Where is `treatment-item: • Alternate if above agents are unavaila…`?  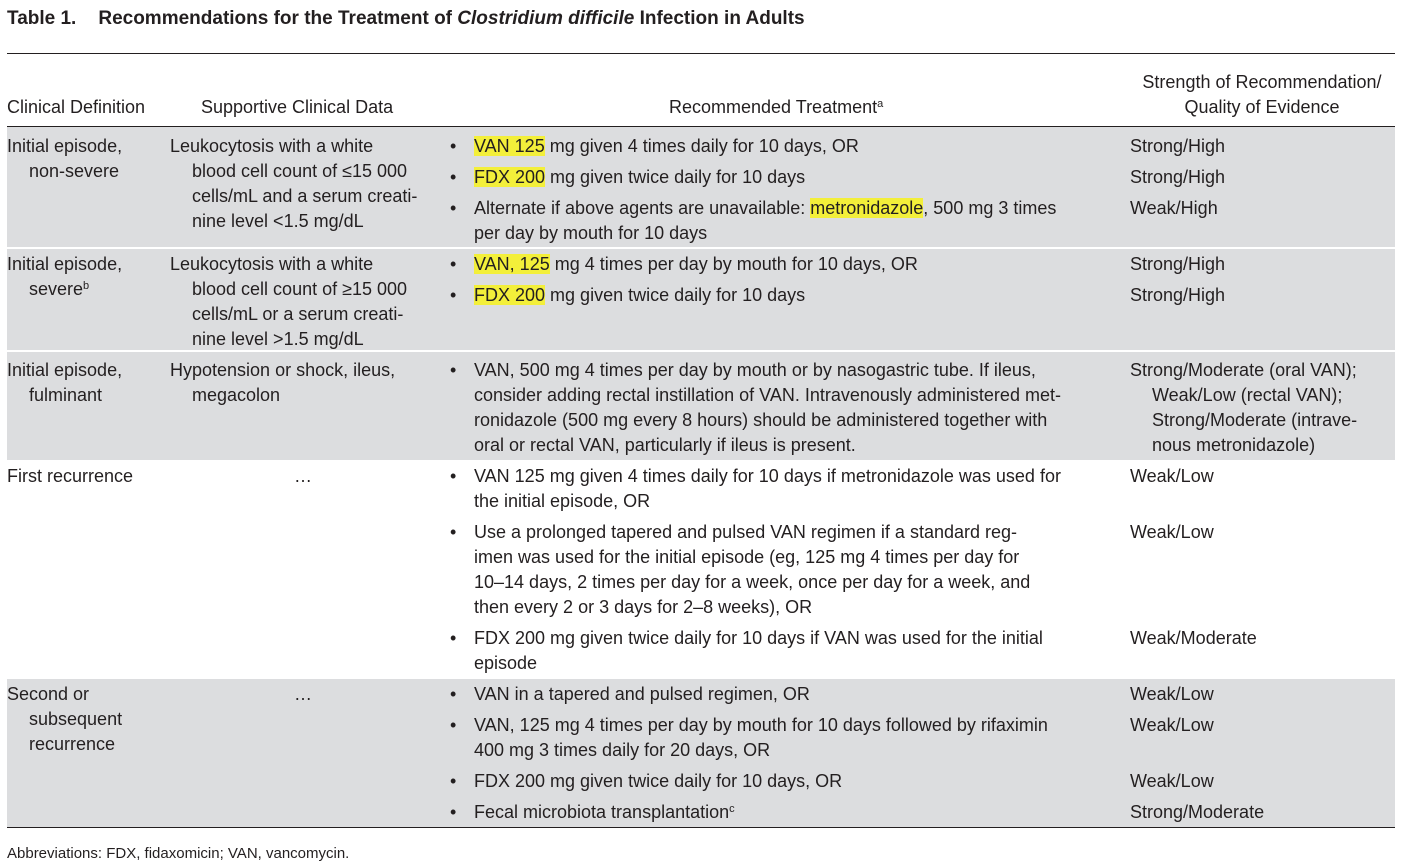
treatment-item: • Alternate if above agents are unavaila… is located at coordinates (753, 220).